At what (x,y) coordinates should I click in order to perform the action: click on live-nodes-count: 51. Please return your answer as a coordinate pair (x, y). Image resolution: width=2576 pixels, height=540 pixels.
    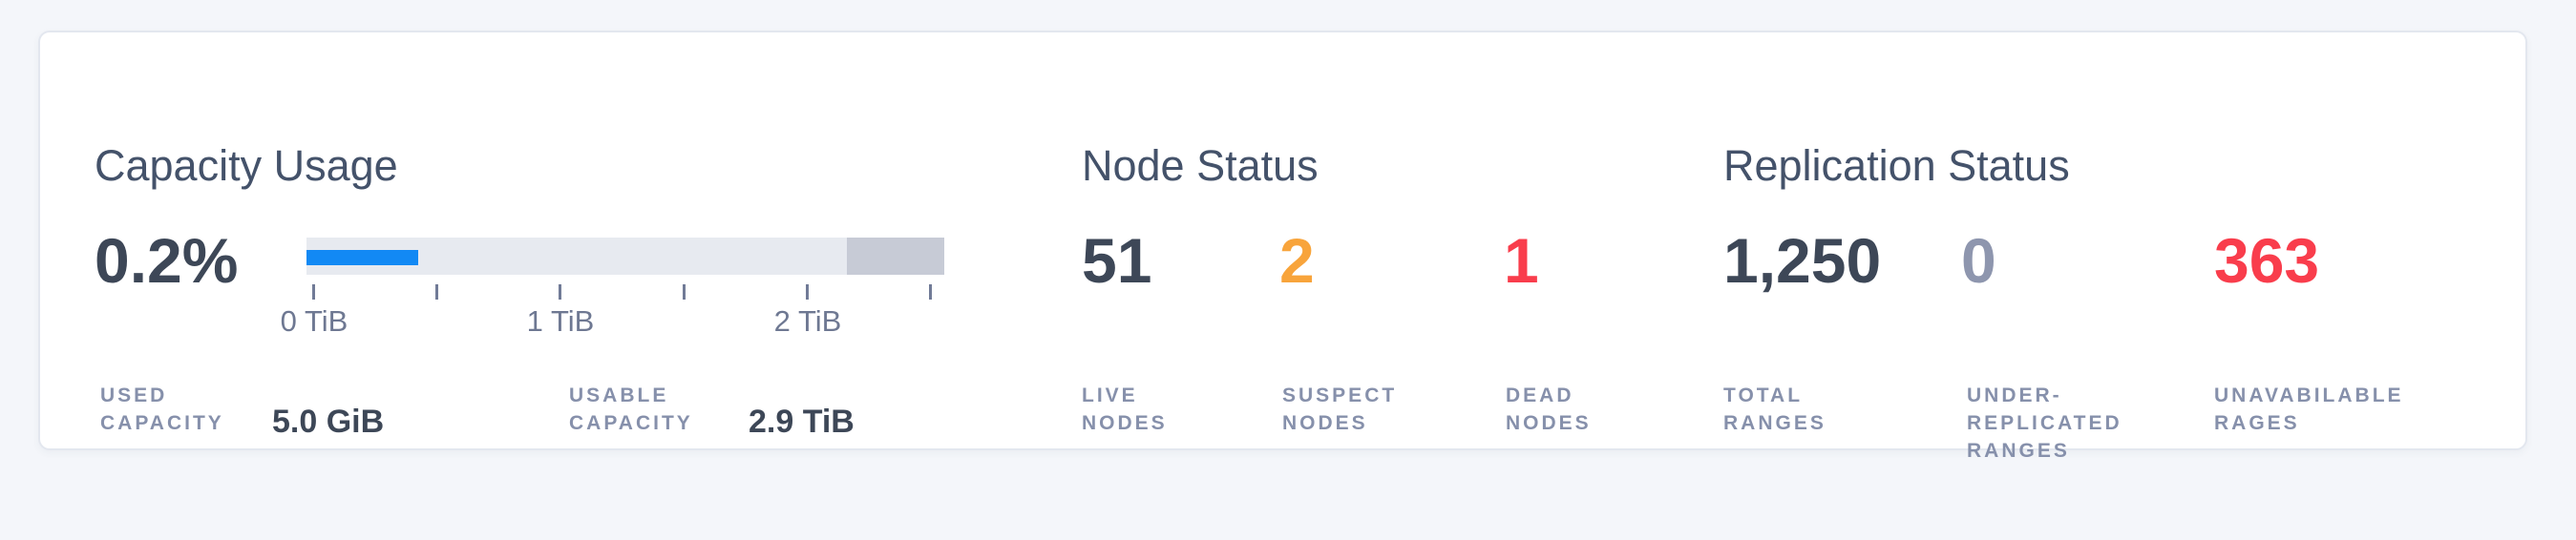
    Looking at the image, I should click on (1117, 260).